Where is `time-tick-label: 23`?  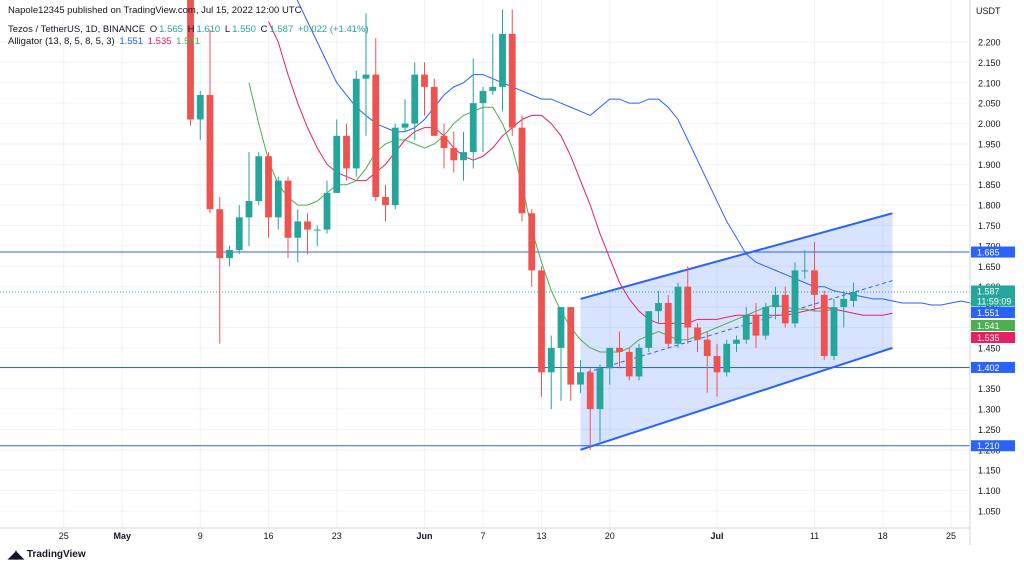 time-tick-label: 23 is located at coordinates (337, 536).